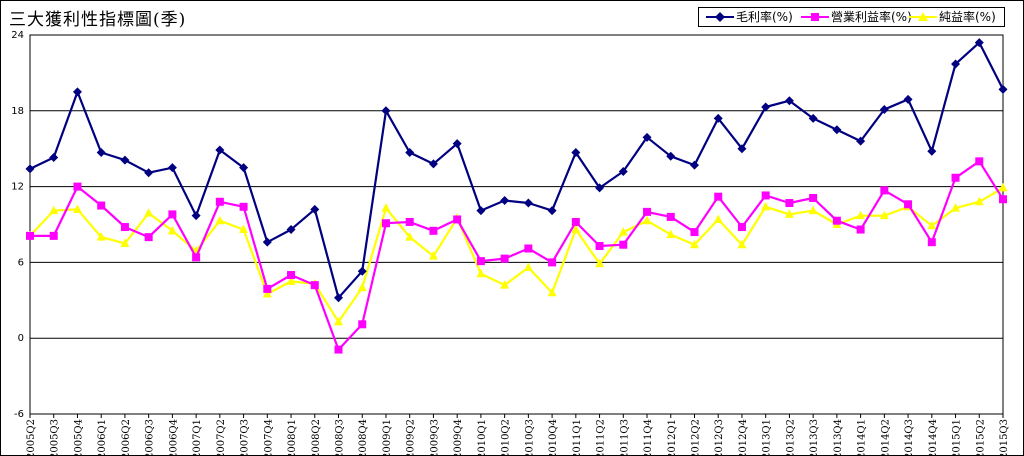  I want to click on chart-title: 三大獲利性指標圖(季), so click(98, 20).